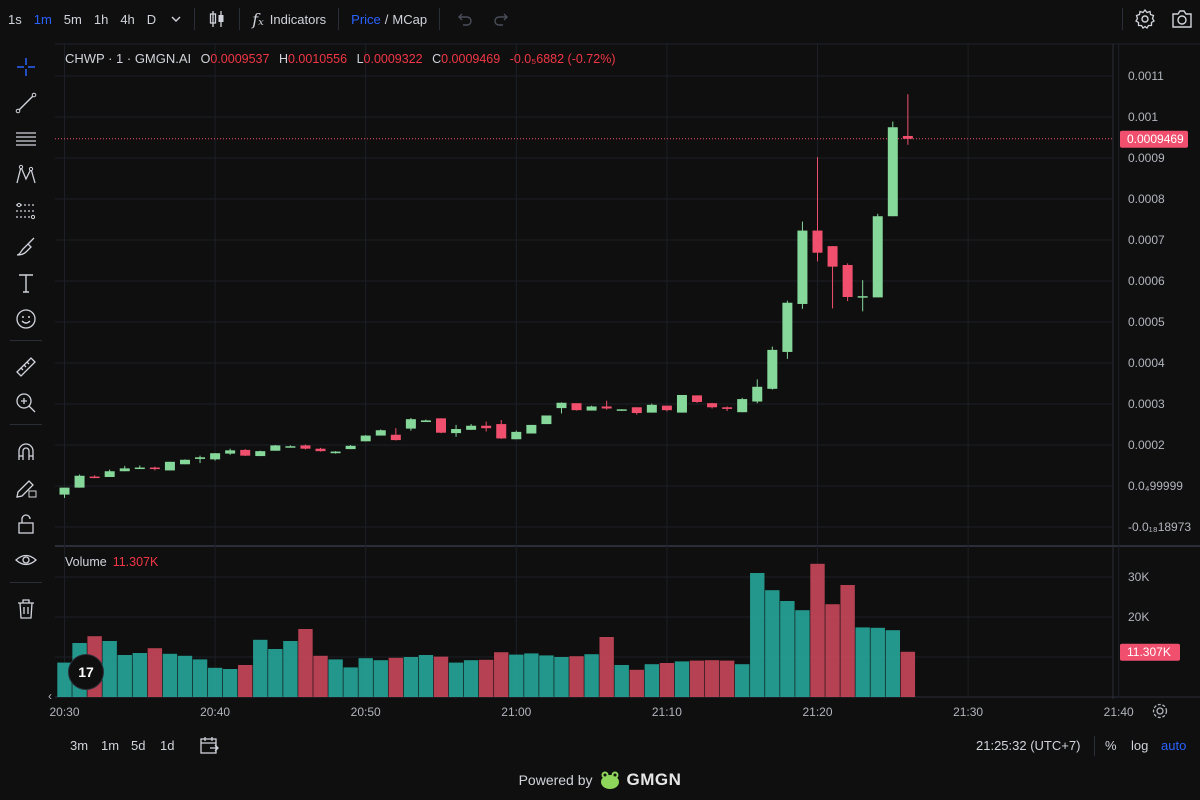  I want to click on volume-value: 11.307K, so click(135, 562).